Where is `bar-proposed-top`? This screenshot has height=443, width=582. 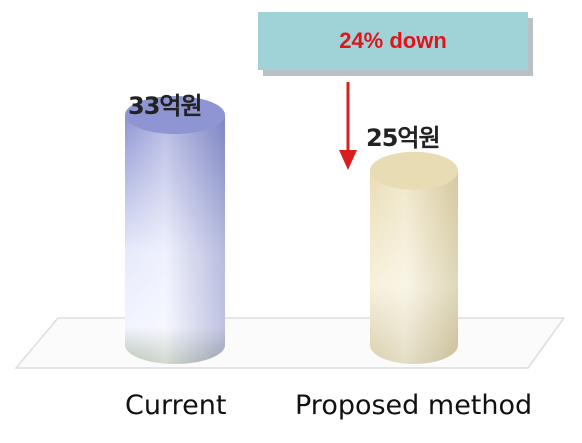 bar-proposed-top is located at coordinates (414, 170).